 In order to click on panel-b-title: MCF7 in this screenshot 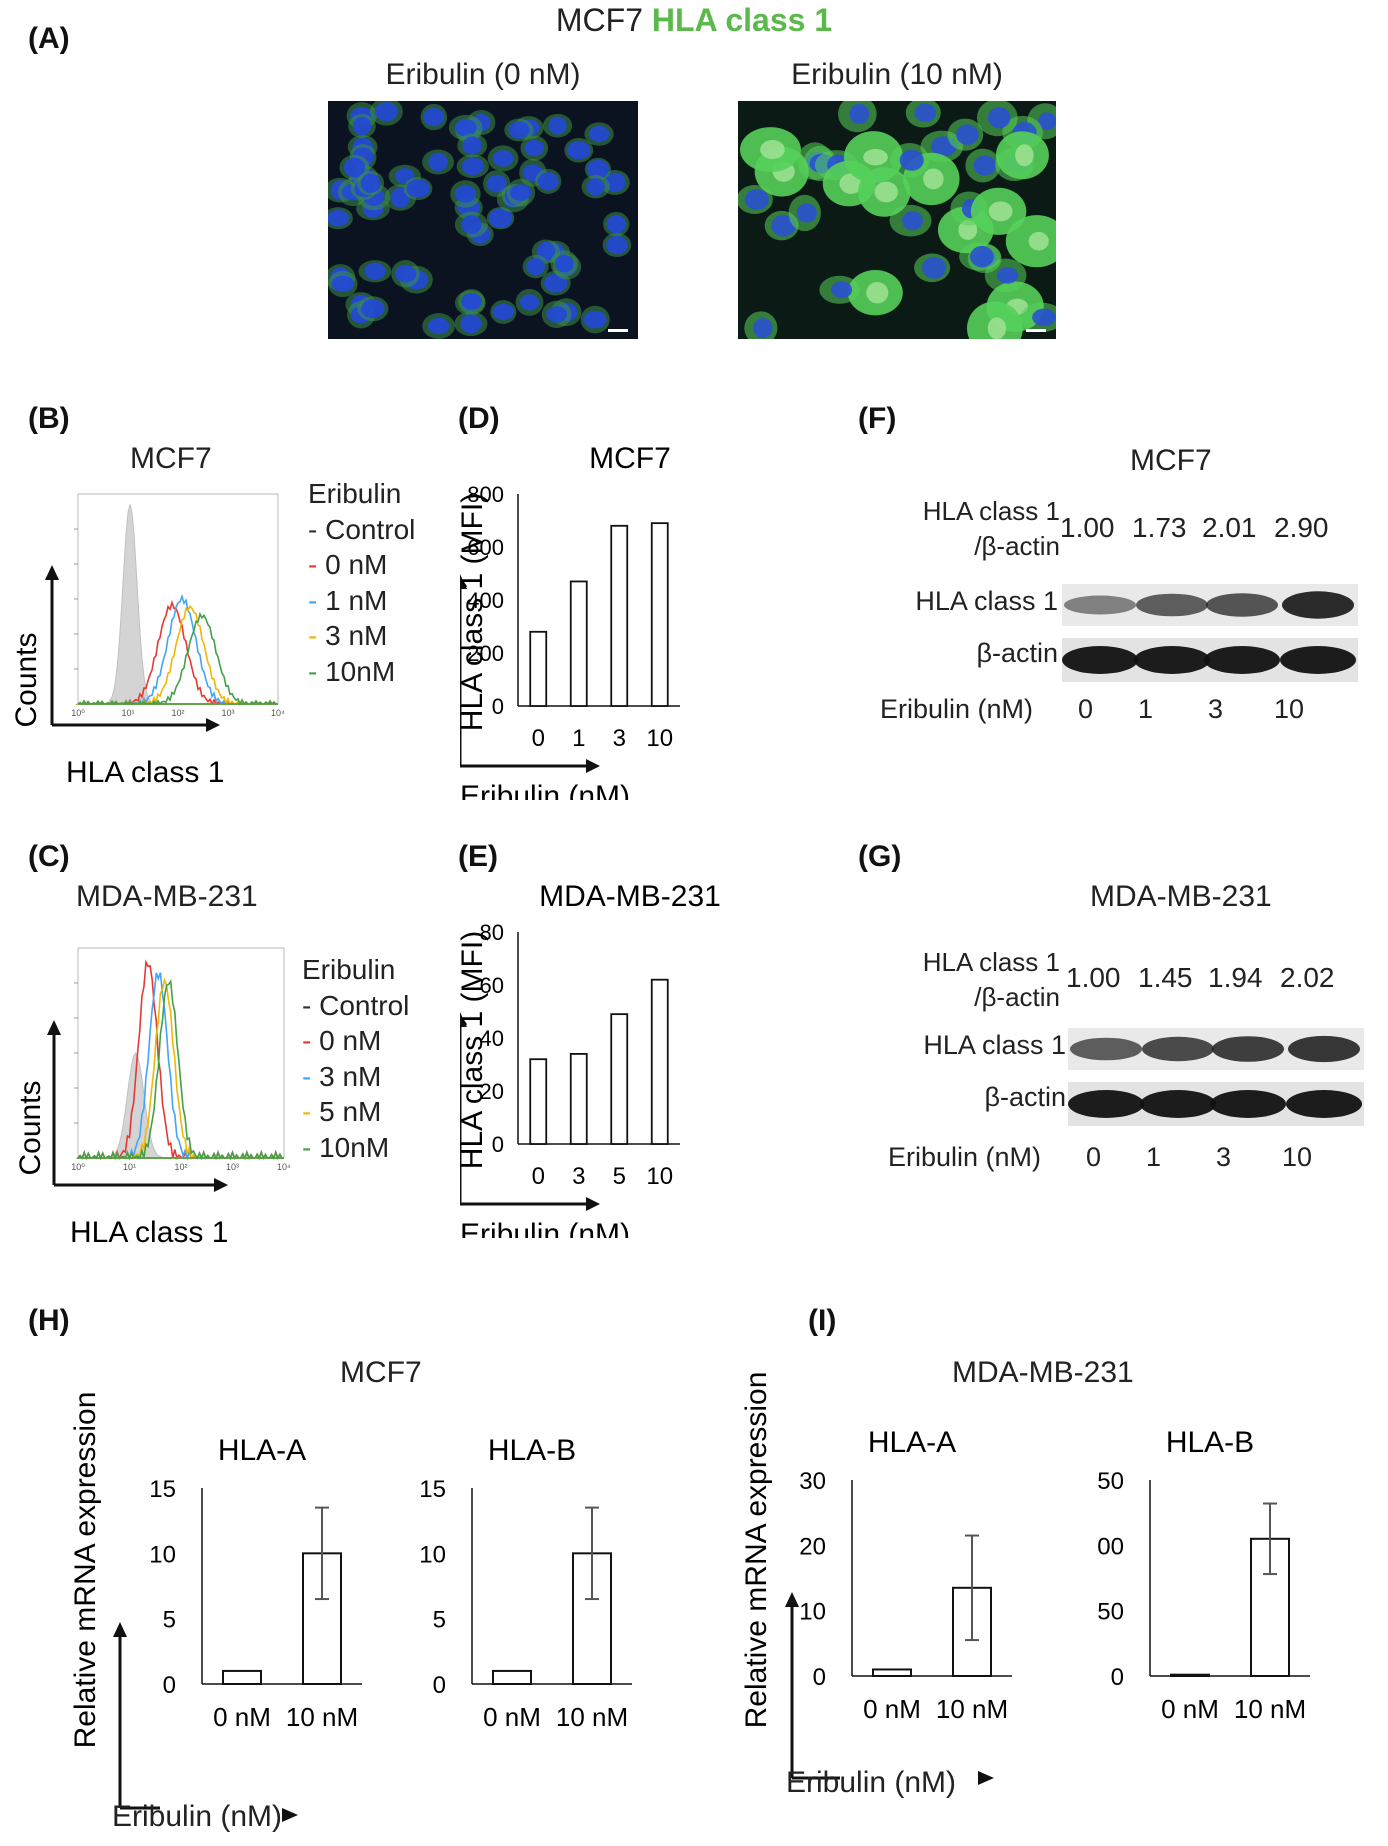, I will do `click(171, 458)`.